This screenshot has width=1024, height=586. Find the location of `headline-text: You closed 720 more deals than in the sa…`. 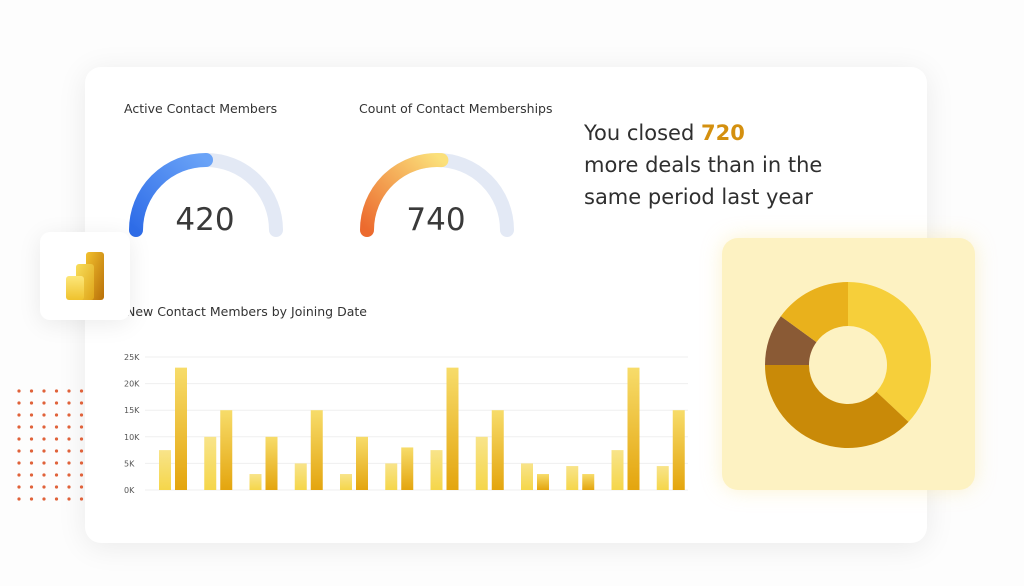

headline-text: You closed 720 more deals than in the sa… is located at coordinates (703, 165).